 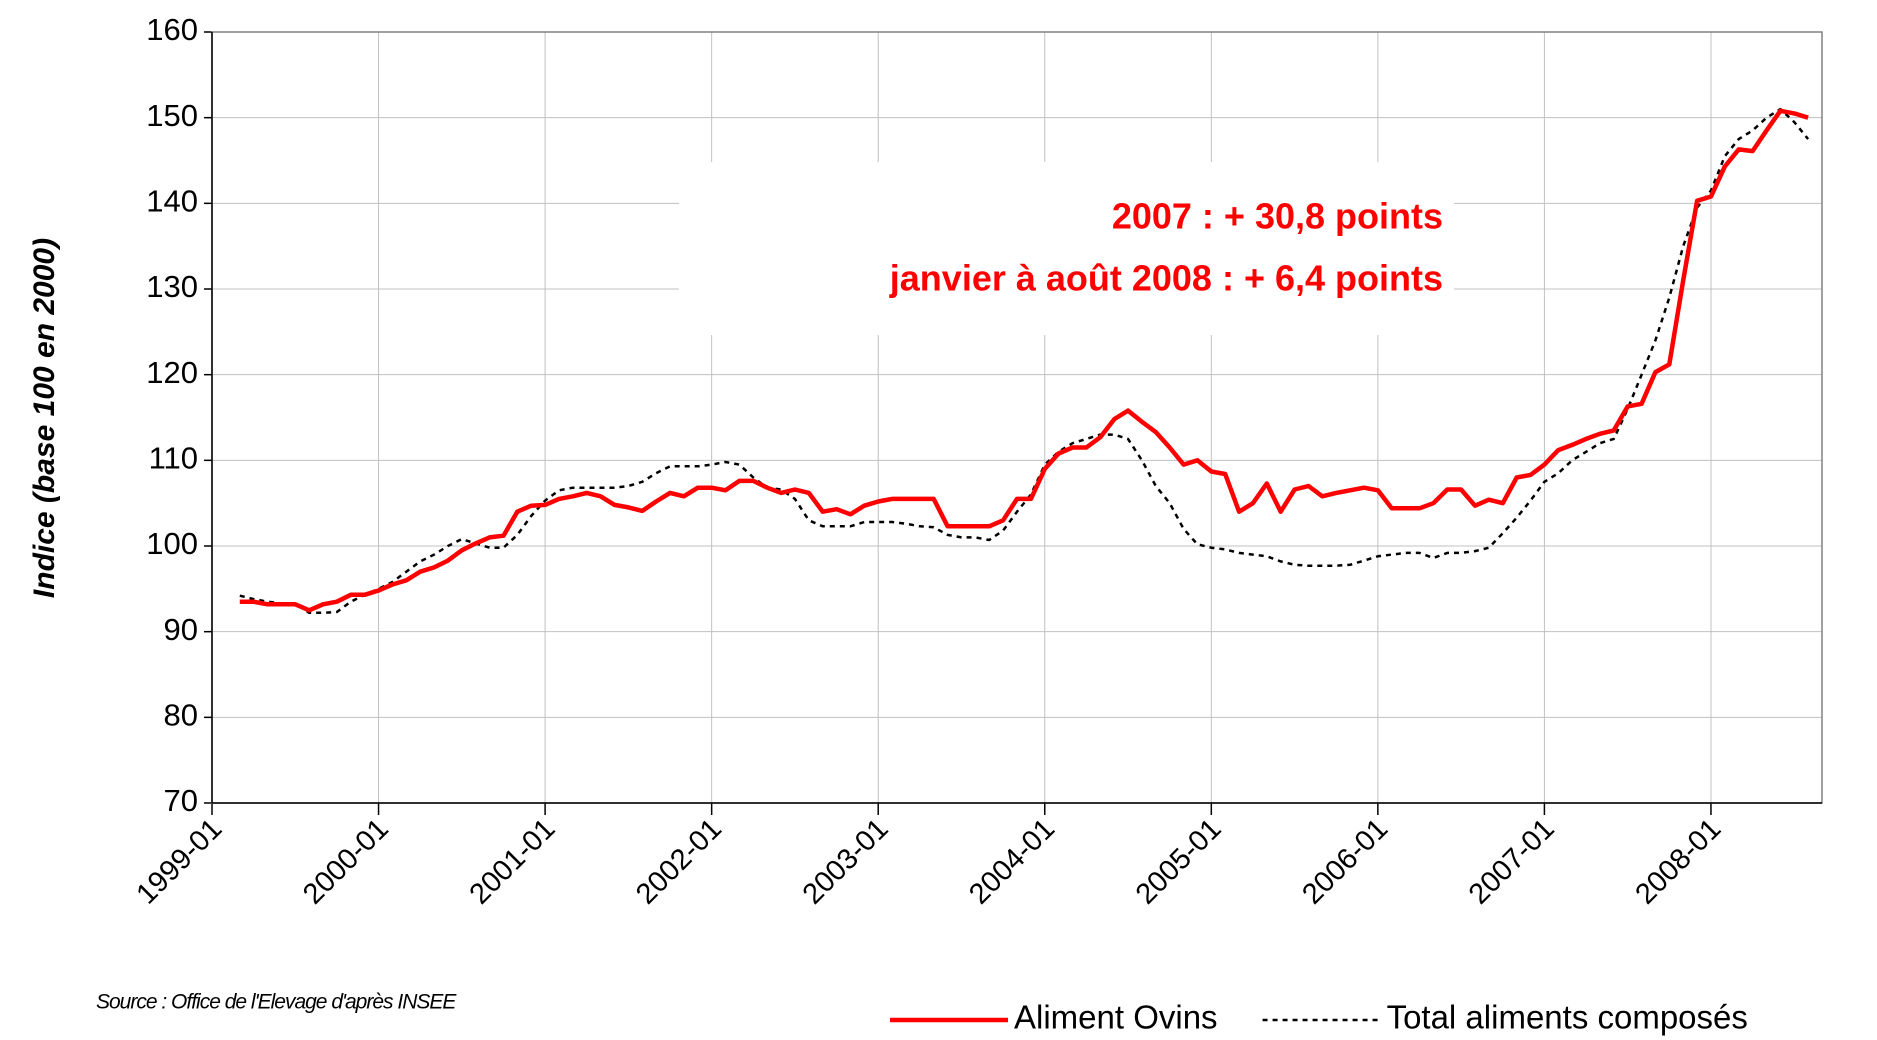 What do you see at coordinates (181, 629) in the screenshot?
I see `y-tick-label: 90` at bounding box center [181, 629].